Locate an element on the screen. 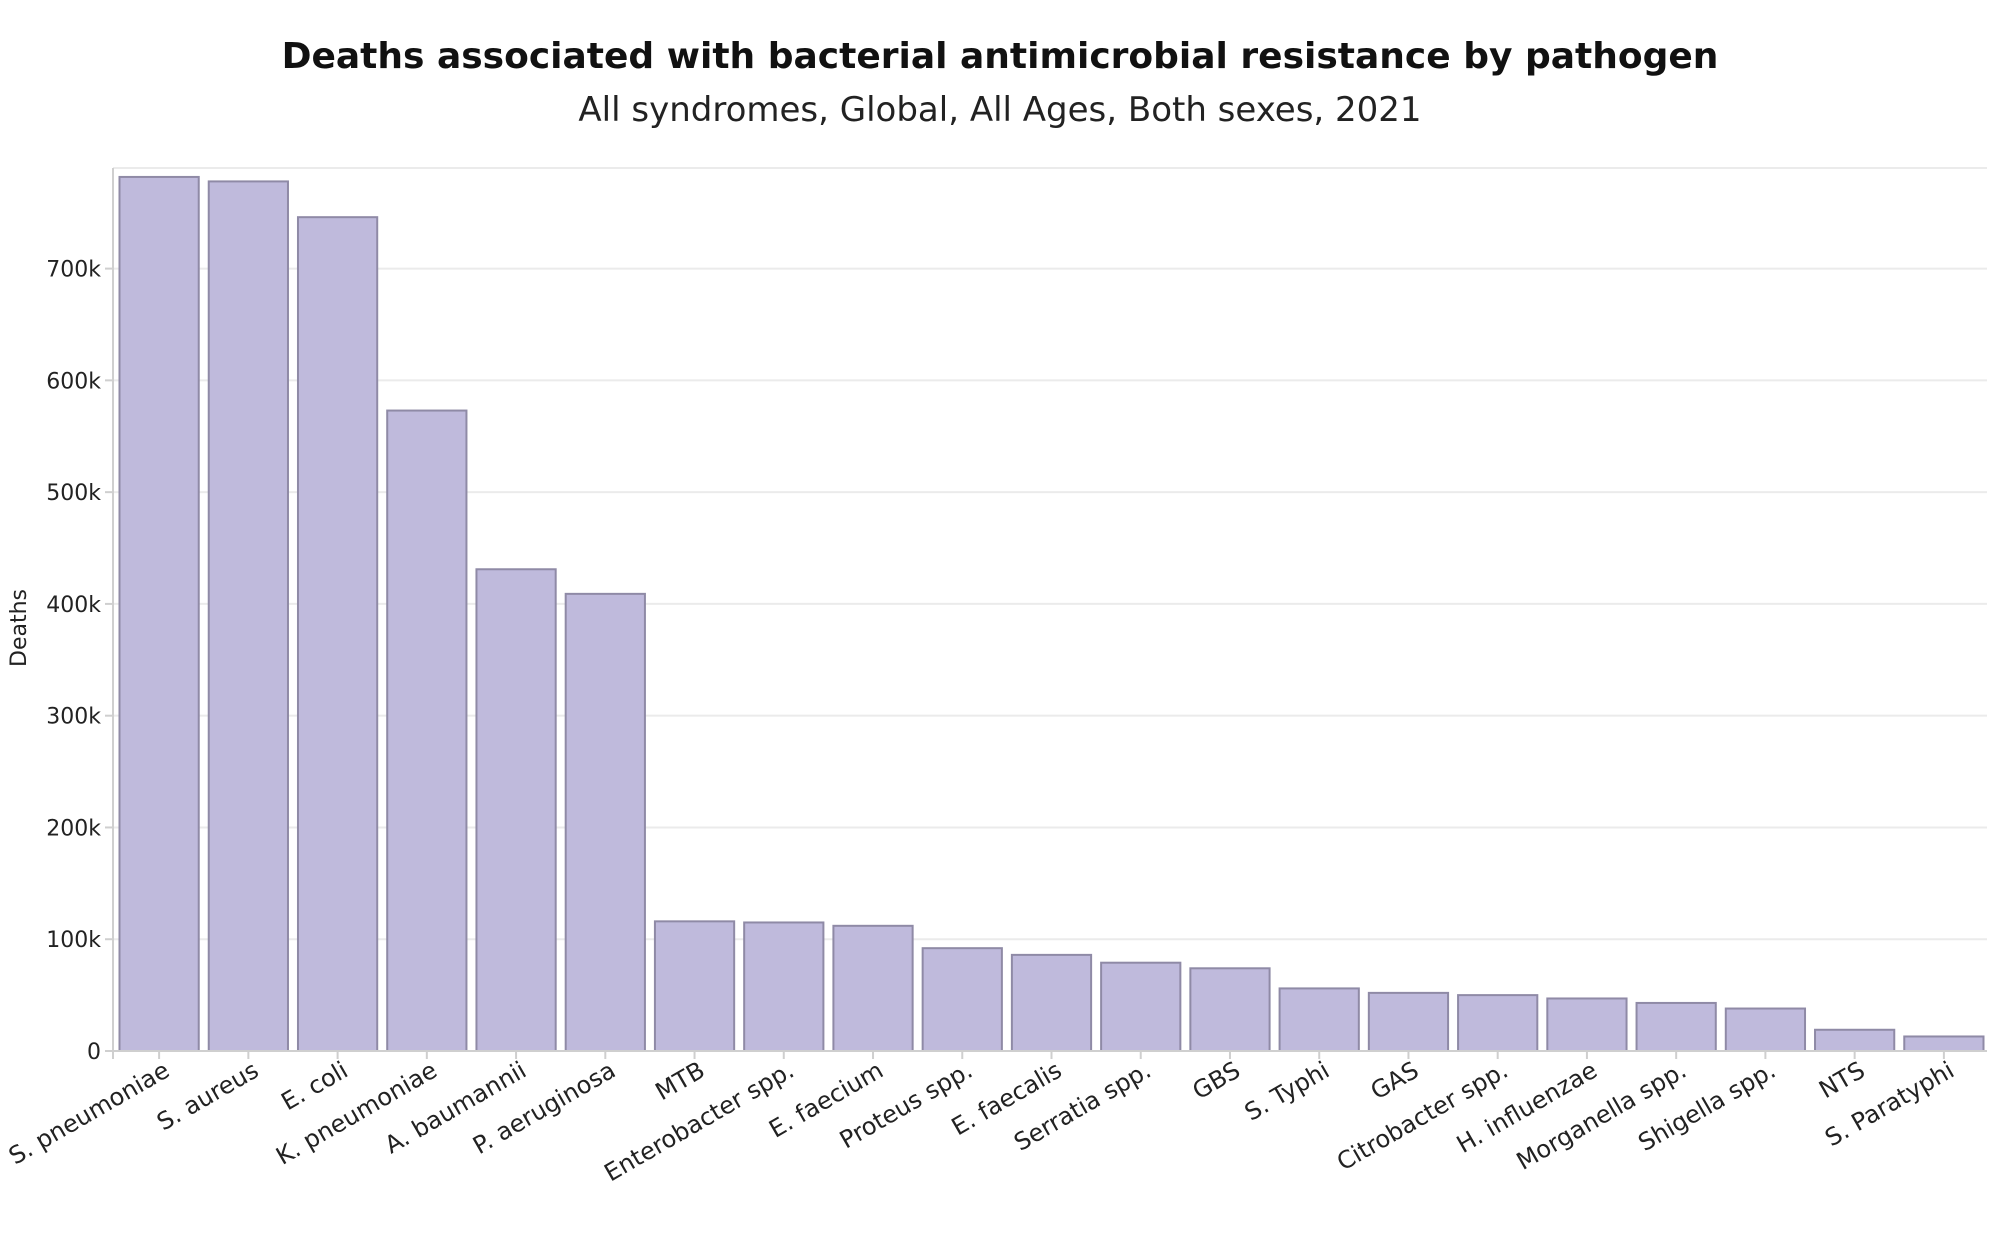 Image resolution: width=2000 pixels, height=1240 pixels. x-tick-label: NTS is located at coordinates (1841, 1080).